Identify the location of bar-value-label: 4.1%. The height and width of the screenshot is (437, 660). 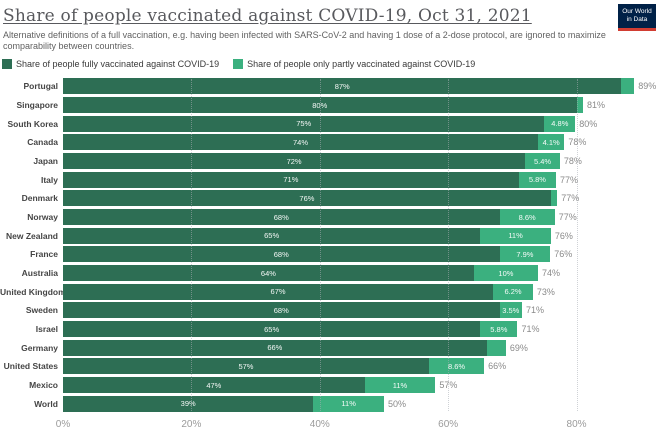
(551, 142).